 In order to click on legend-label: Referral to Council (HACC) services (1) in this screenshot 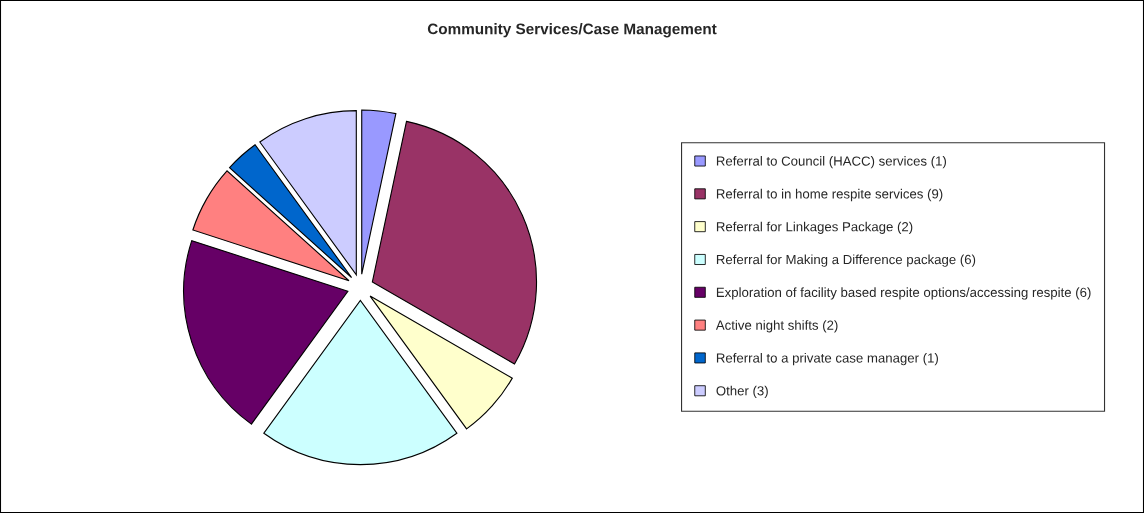, I will do `click(831, 162)`.